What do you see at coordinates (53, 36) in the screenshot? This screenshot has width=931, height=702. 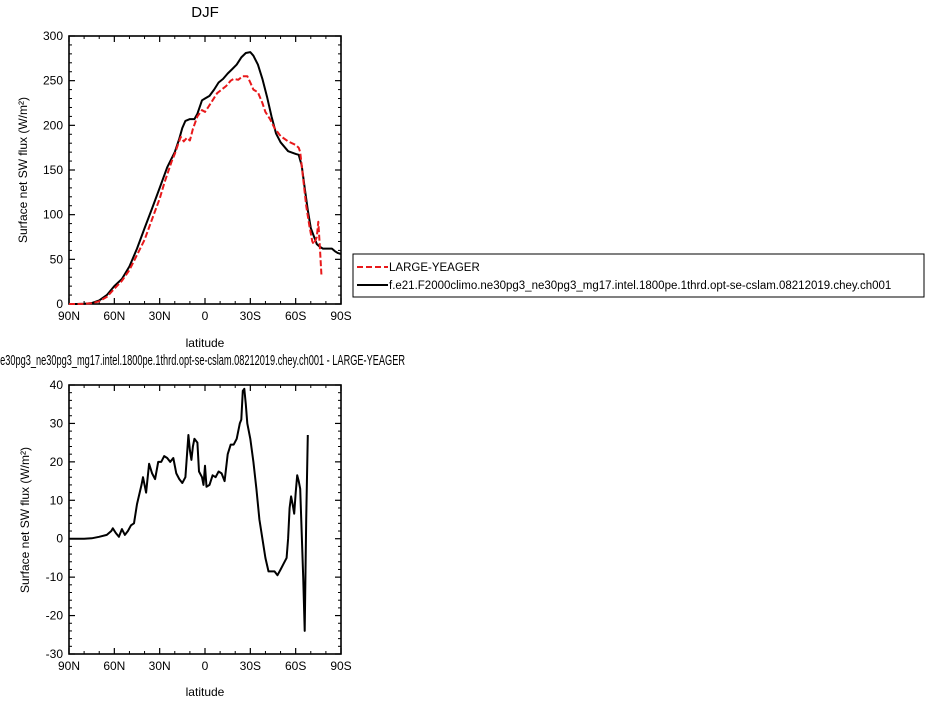 I see `top-y-tick-label: 300` at bounding box center [53, 36].